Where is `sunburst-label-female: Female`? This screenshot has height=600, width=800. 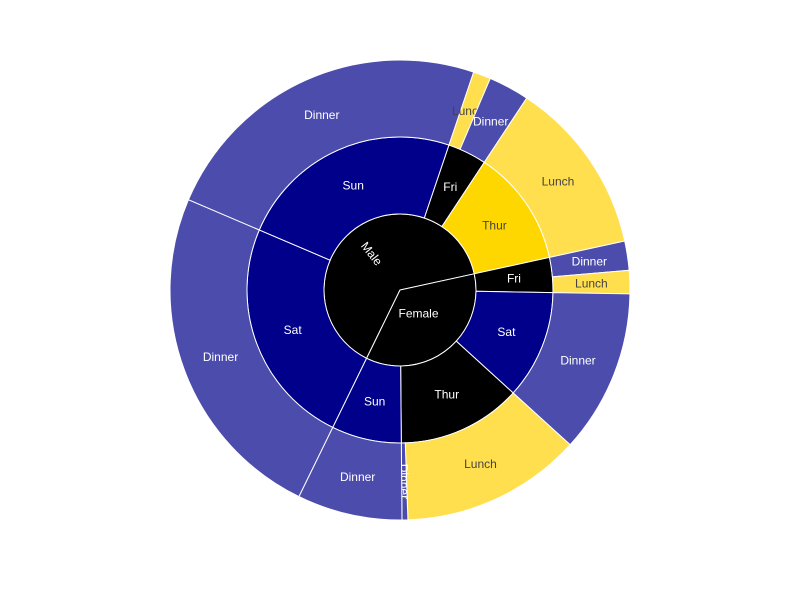 sunburst-label-female: Female is located at coordinates (419, 314).